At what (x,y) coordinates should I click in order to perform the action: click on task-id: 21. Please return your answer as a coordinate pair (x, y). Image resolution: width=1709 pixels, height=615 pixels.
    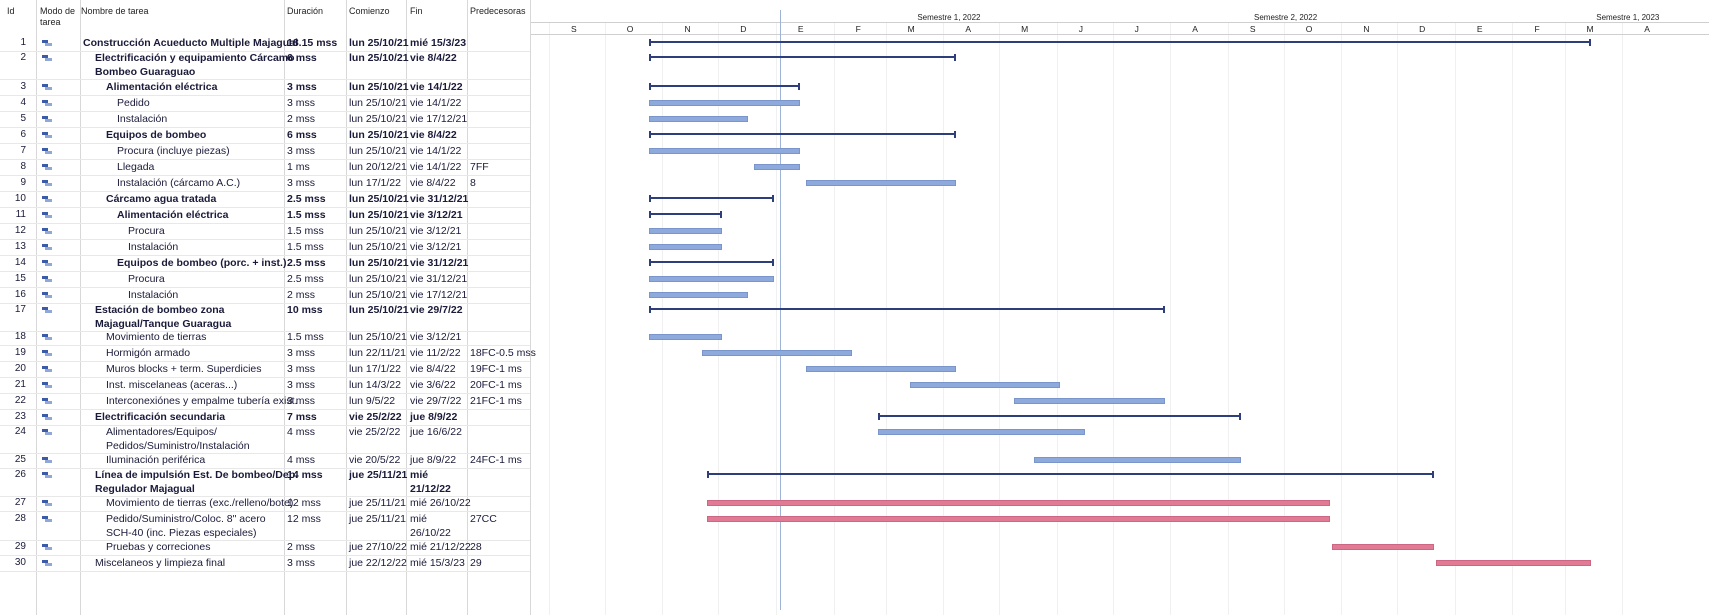
    Looking at the image, I should click on (20, 384).